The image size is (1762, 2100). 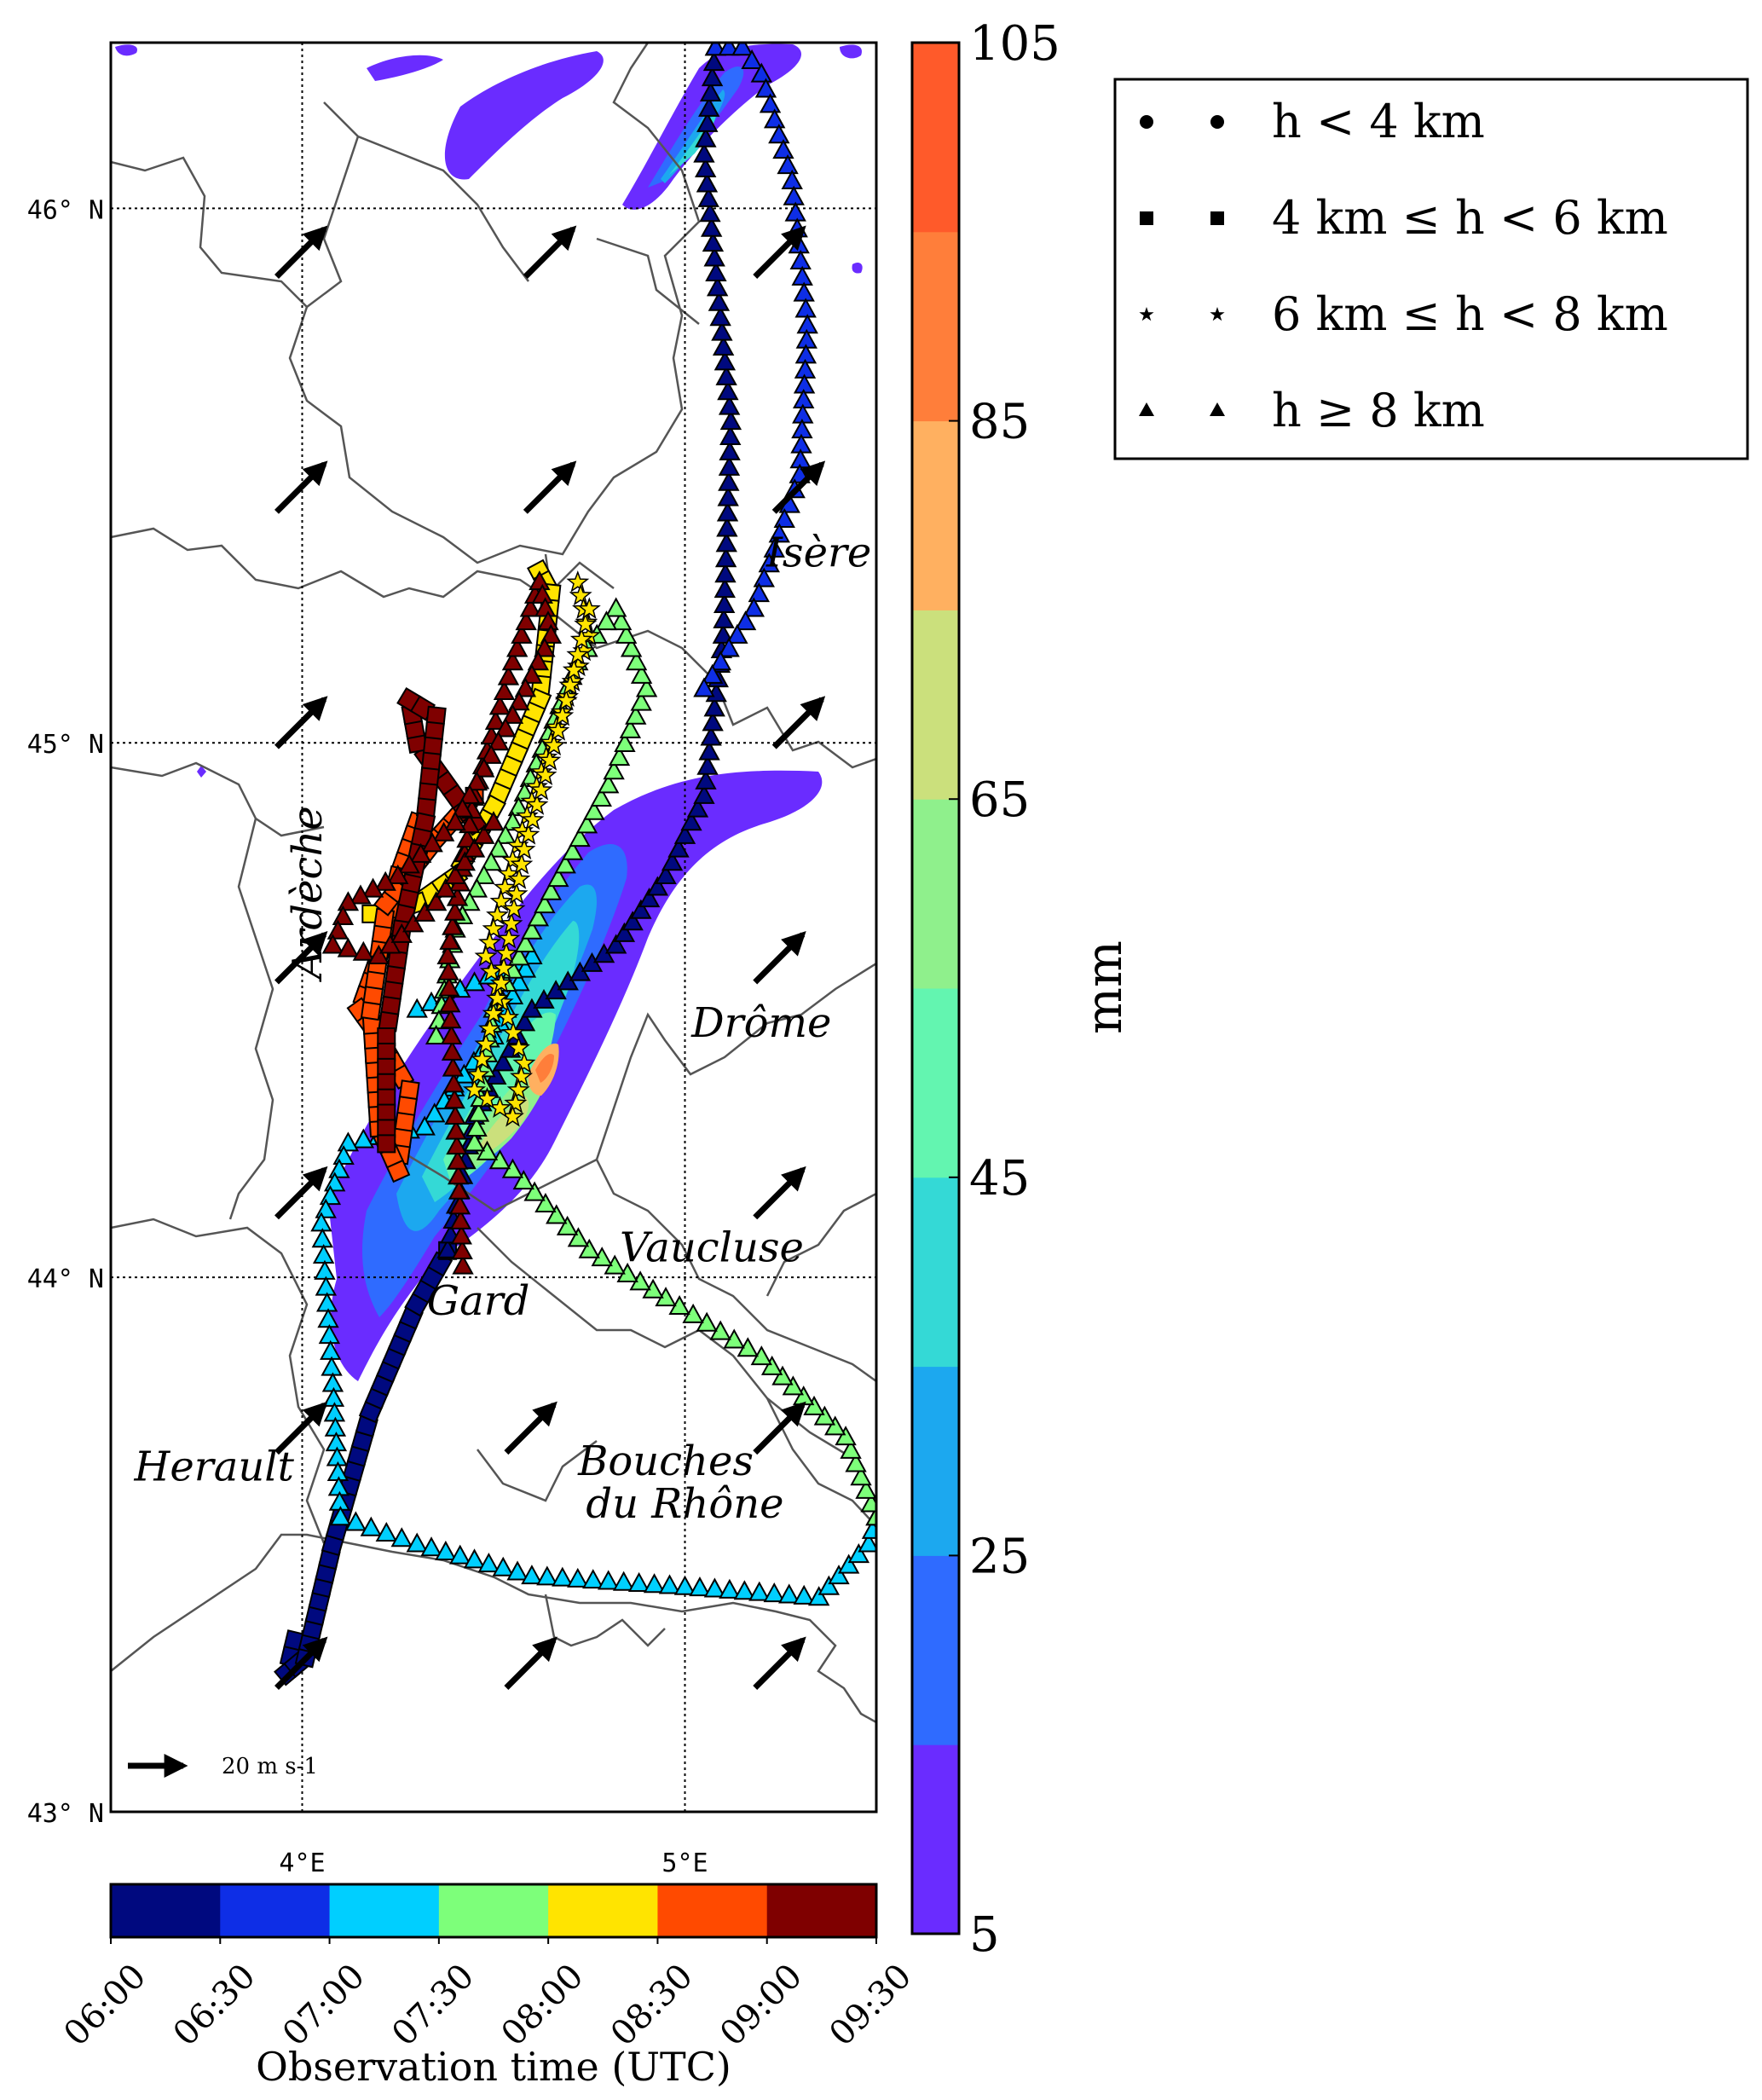 What do you see at coordinates (935, 705) in the screenshot?
I see `precip-colorbar-block` at bounding box center [935, 705].